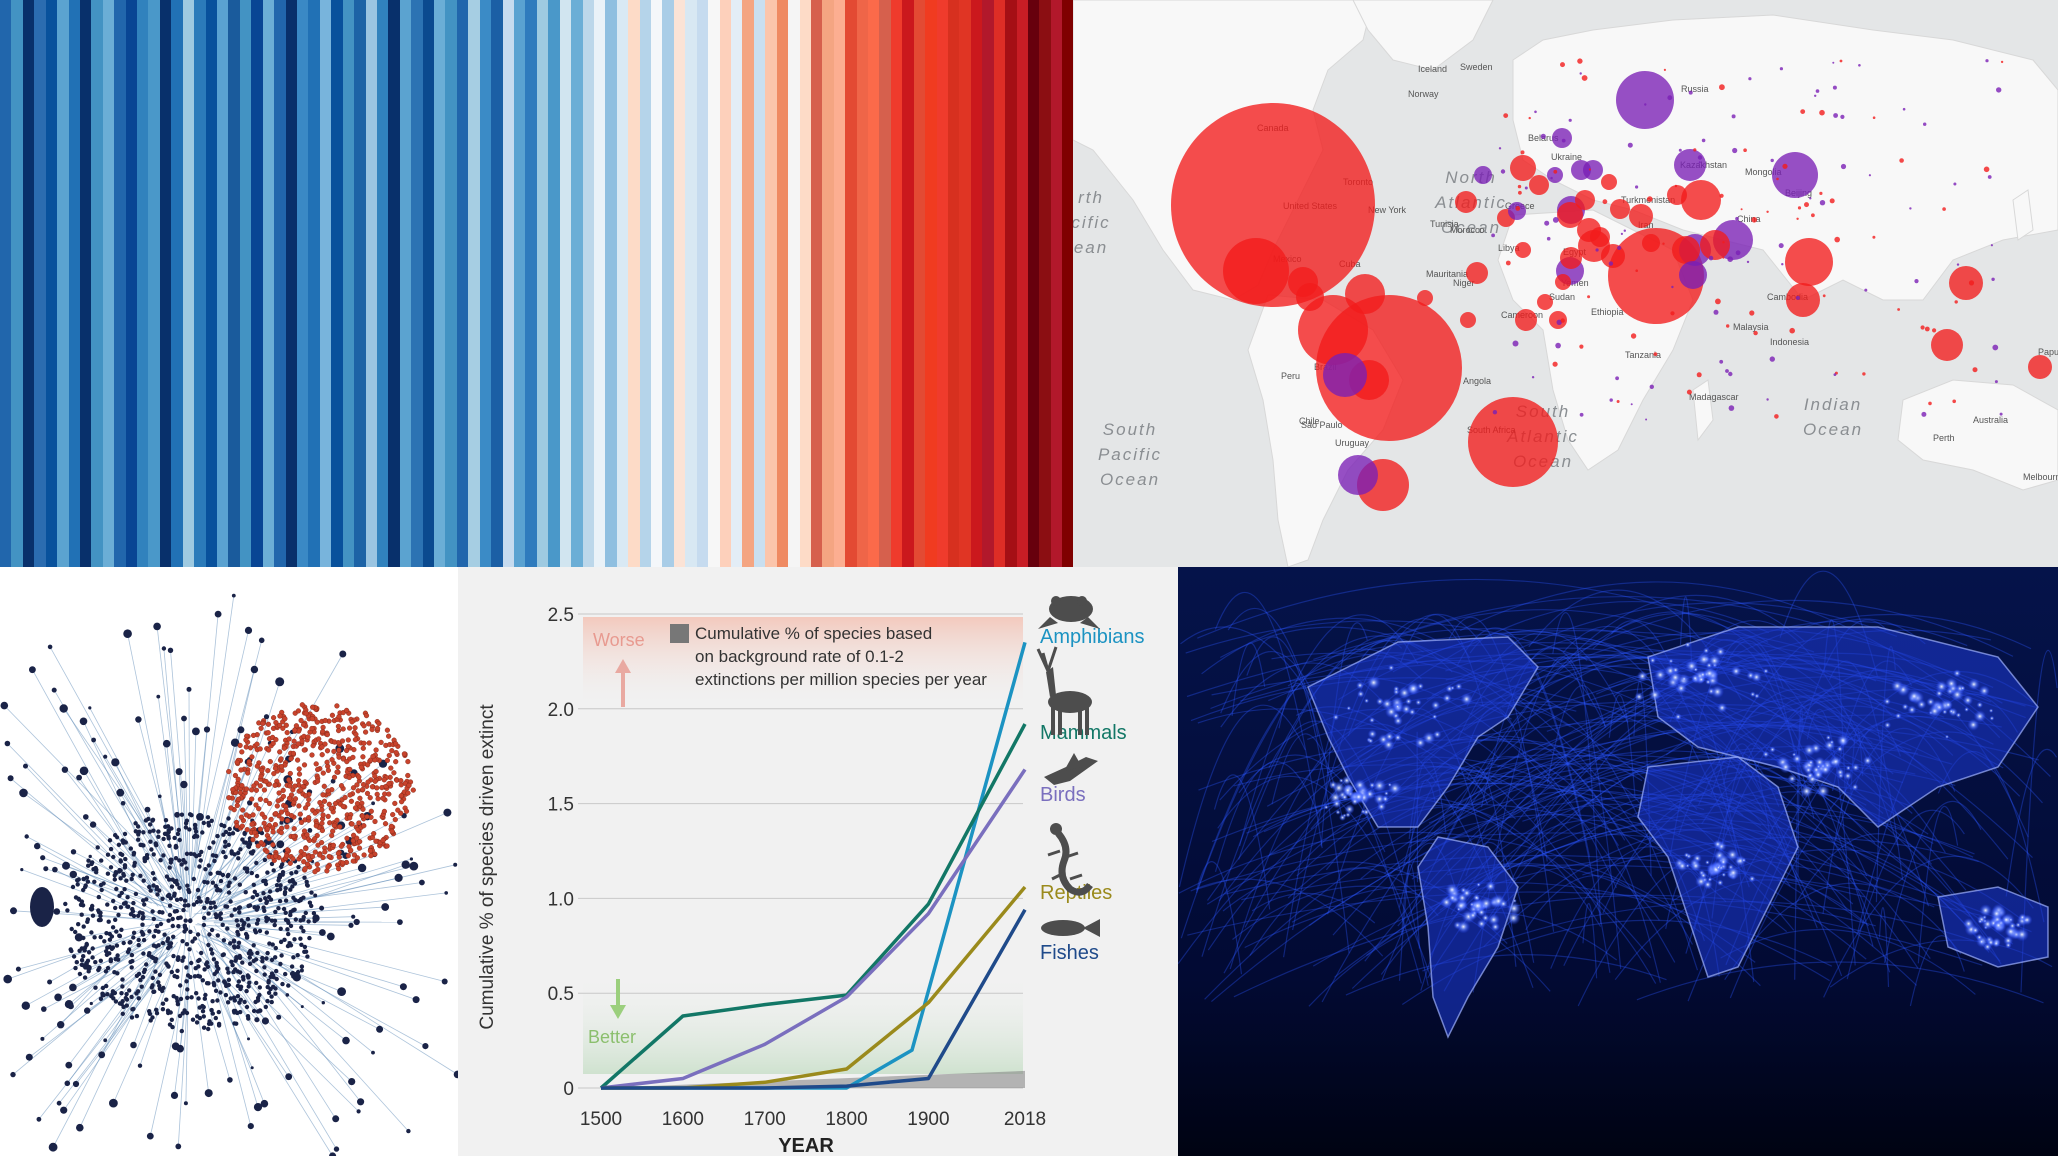  What do you see at coordinates (1444, 224) in the screenshot?
I see `place-label: Tunisia` at bounding box center [1444, 224].